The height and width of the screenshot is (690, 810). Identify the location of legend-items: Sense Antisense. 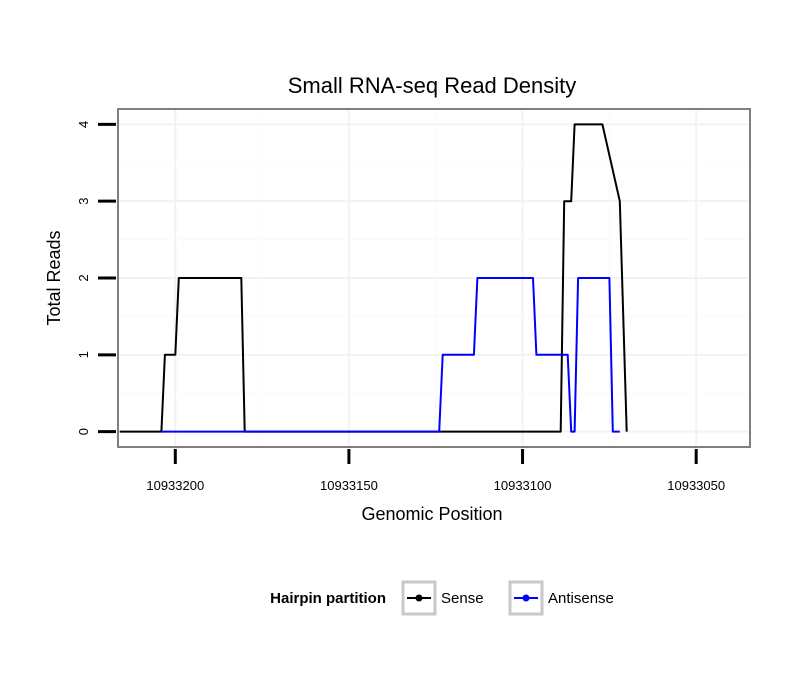
(507, 598).